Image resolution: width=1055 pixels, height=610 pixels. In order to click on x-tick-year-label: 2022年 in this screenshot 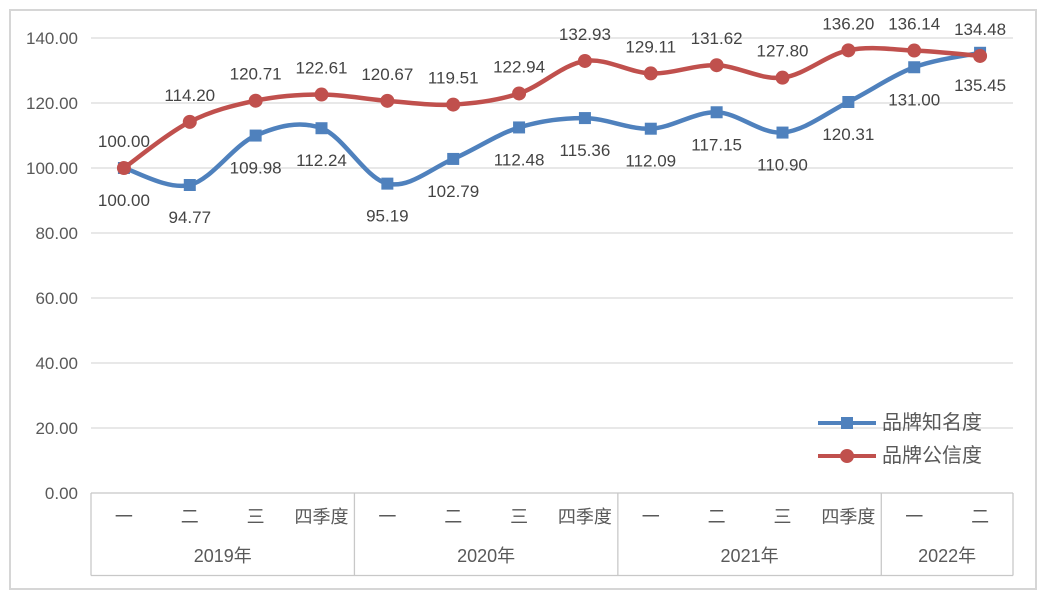, I will do `click(947, 556)`.